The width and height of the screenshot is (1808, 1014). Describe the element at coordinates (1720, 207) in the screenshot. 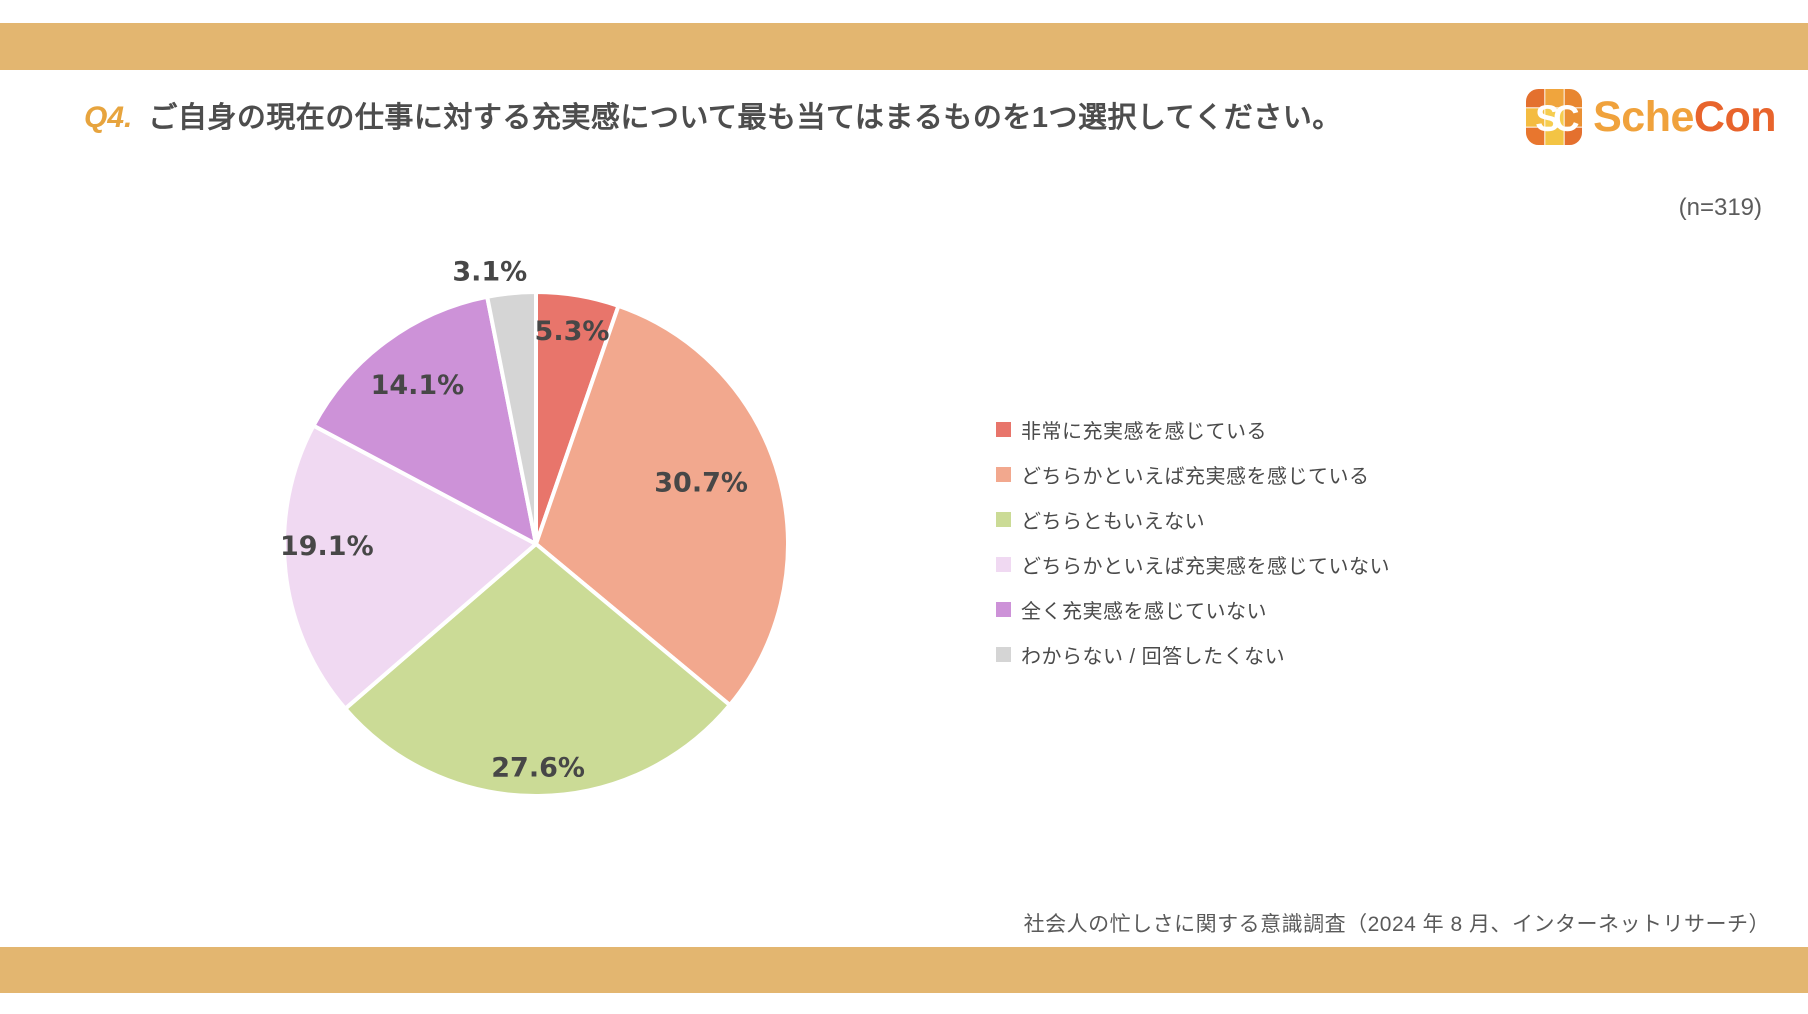

I see `sample-size-label: (n=319)` at that location.